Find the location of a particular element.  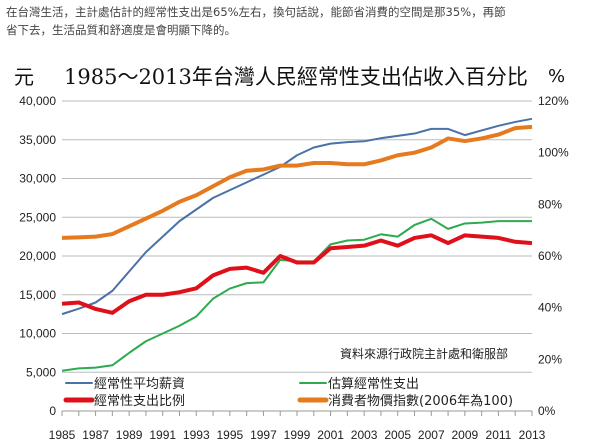

intro-line-2: 省下去，生活品質和舒適度是會明顯下降的。 is located at coordinates (121, 30).